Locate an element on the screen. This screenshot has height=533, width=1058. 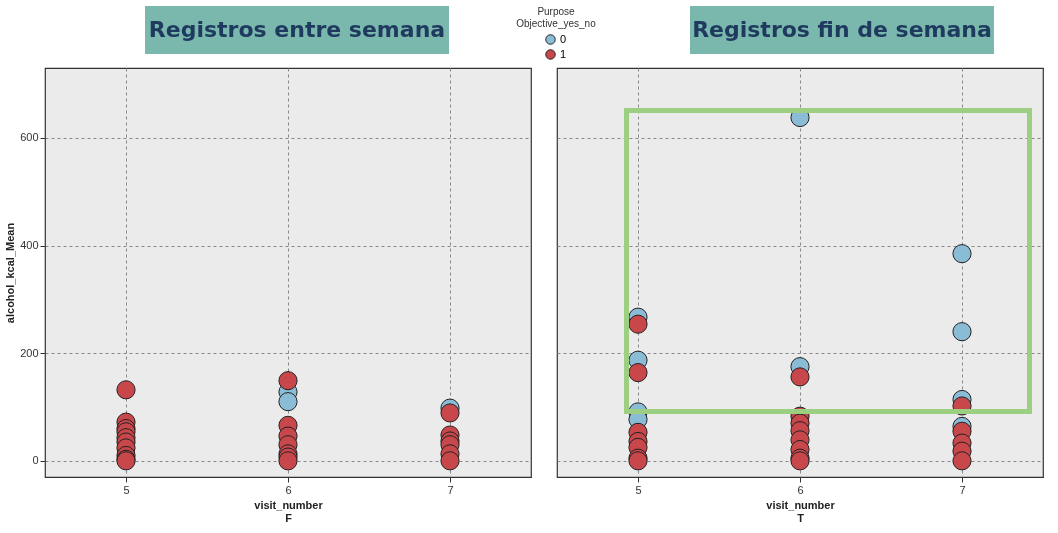
chart-title: Registros entre semana is located at coordinates (297, 30).